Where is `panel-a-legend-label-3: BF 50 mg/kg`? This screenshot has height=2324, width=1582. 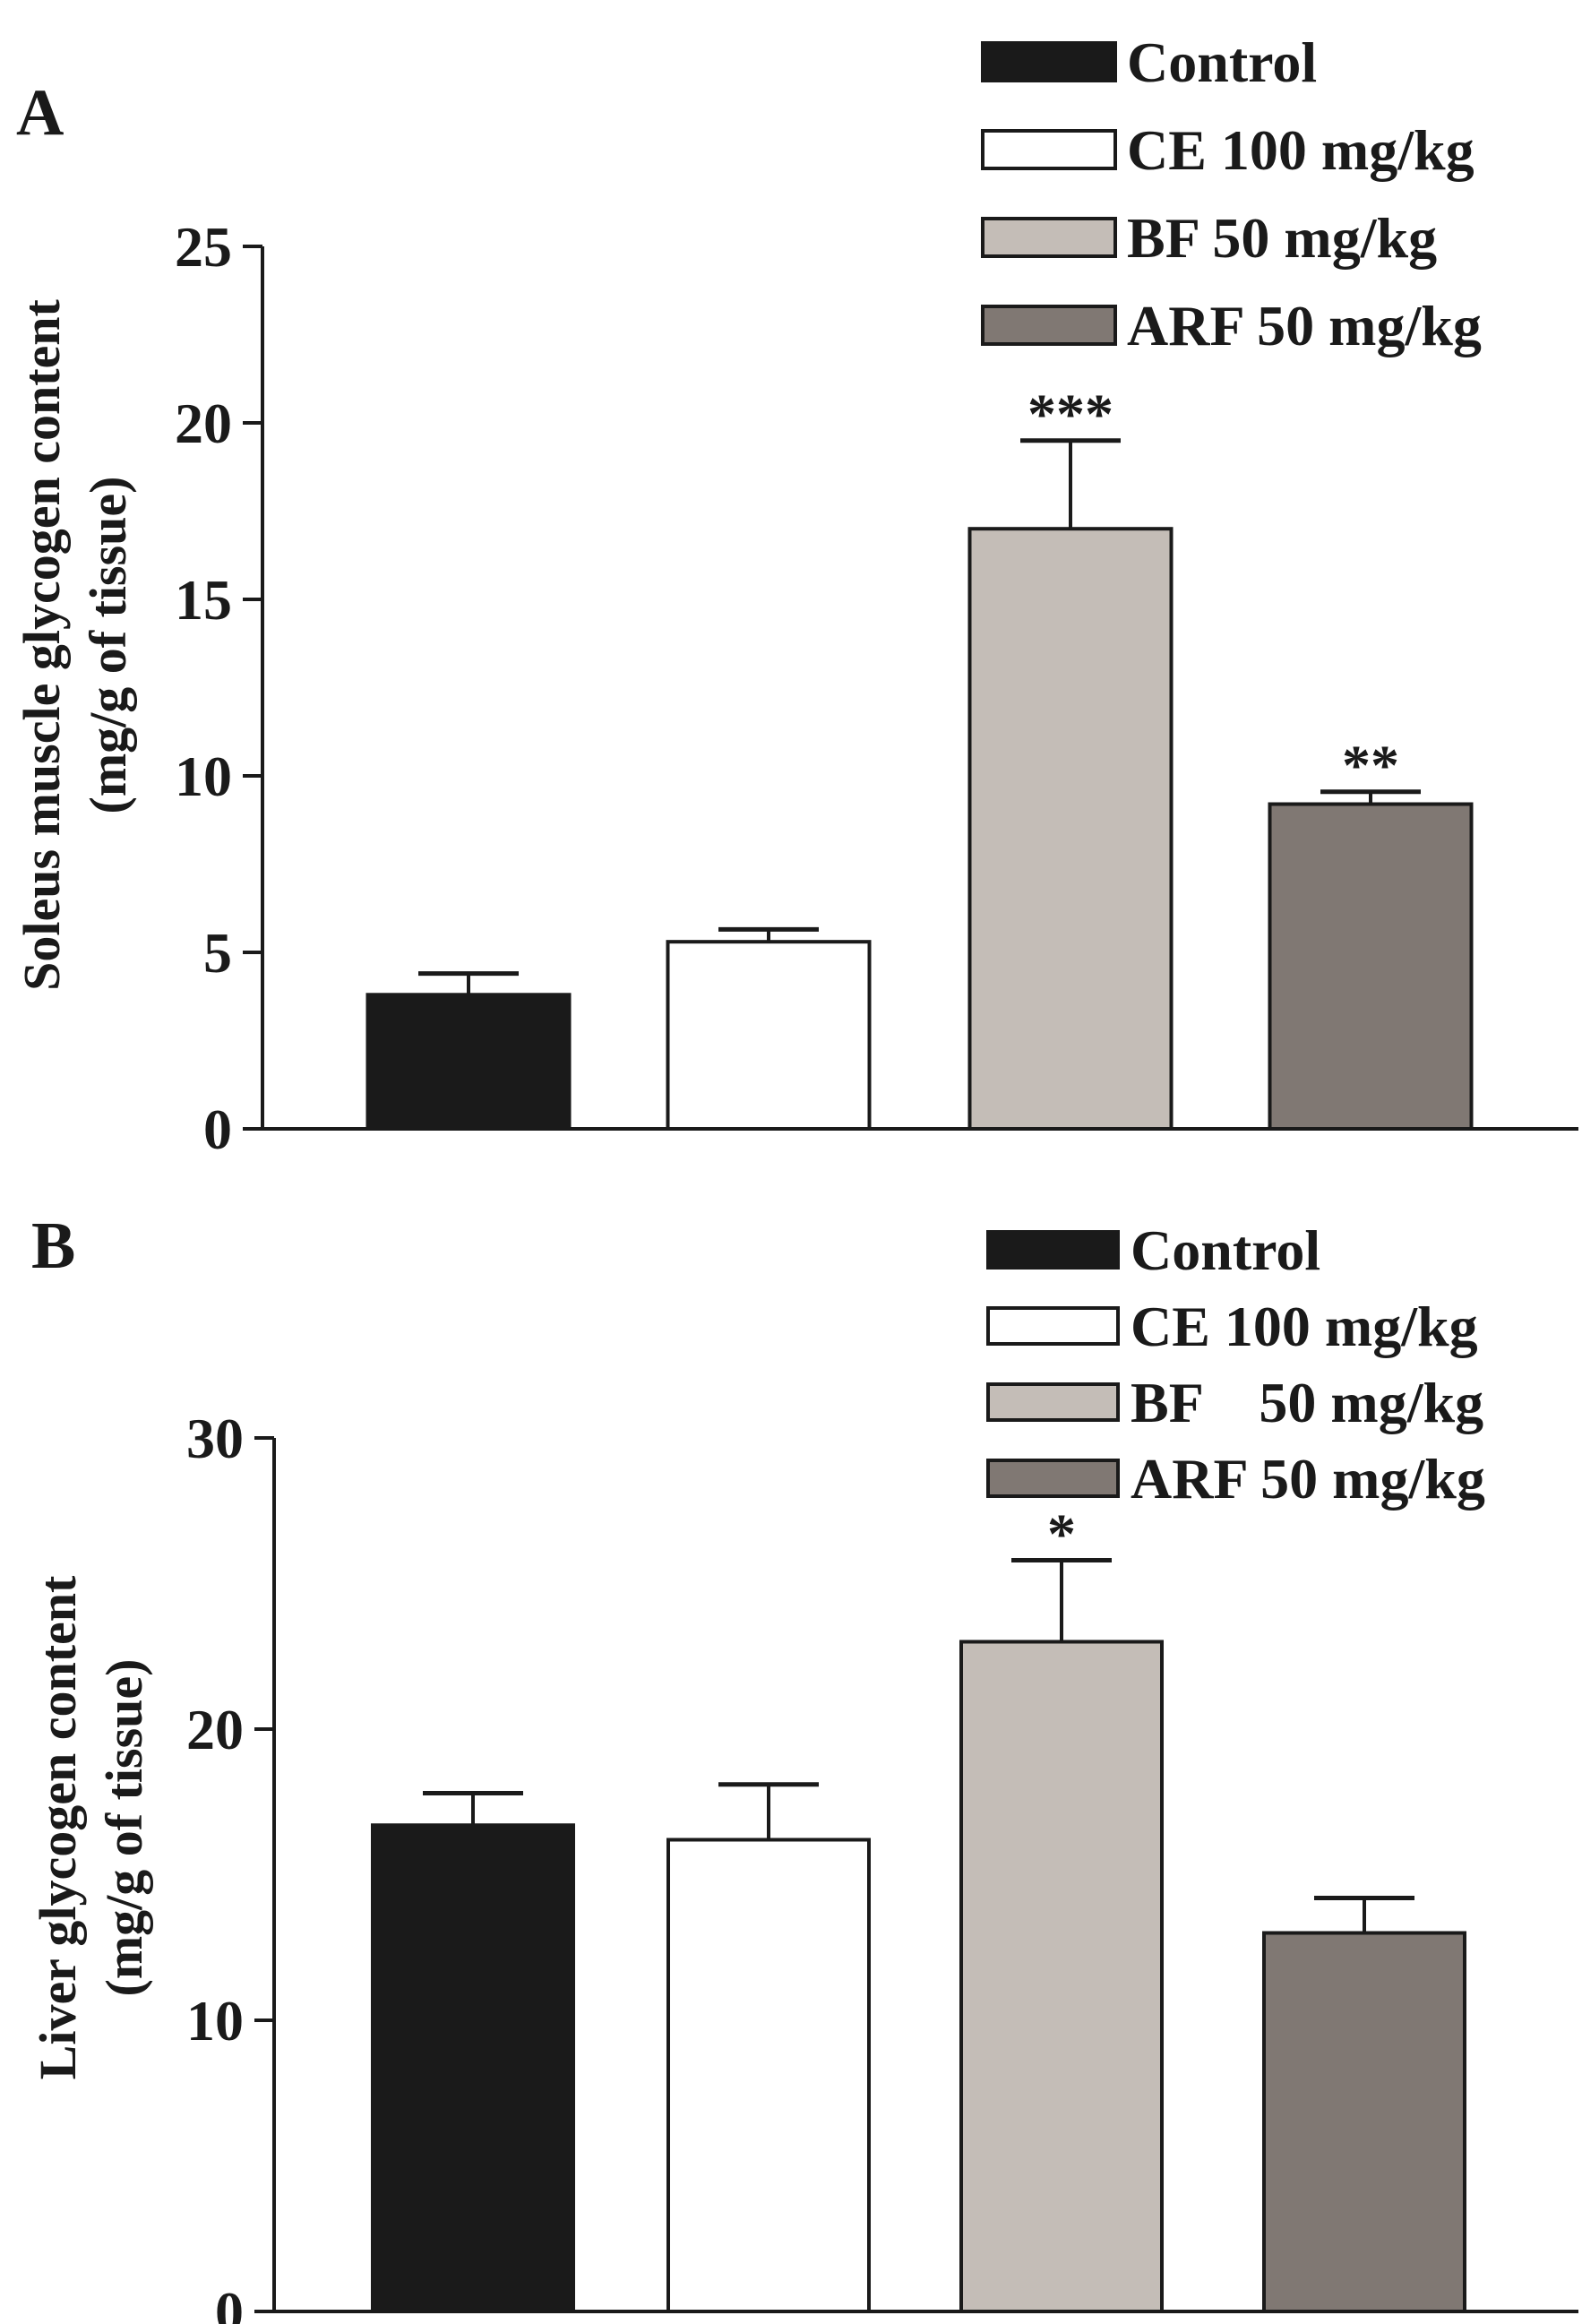 panel-a-legend-label-3: BF 50 mg/kg is located at coordinates (1282, 238).